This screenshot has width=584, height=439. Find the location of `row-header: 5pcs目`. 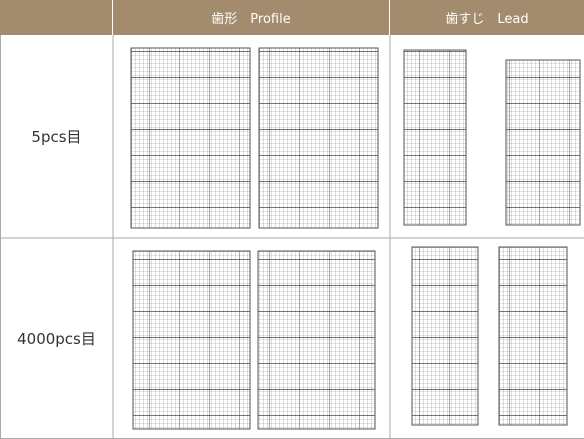

row-header: 5pcs目 is located at coordinates (56, 137).